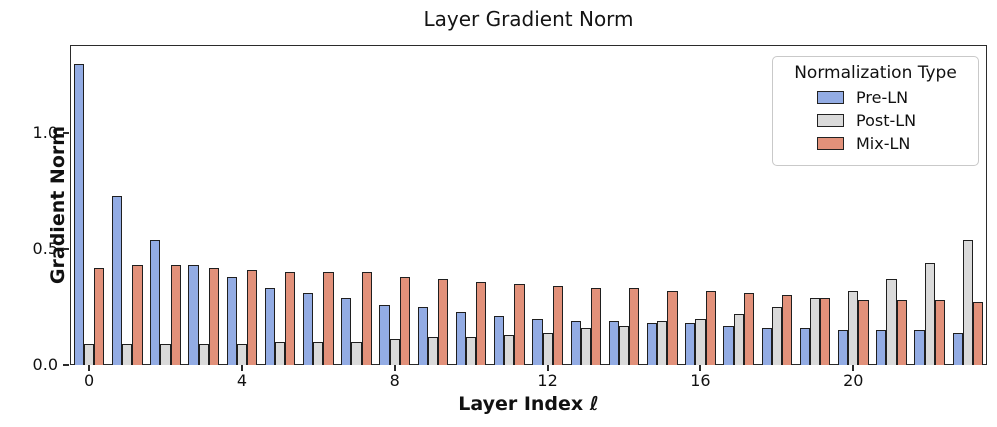  I want to click on legend-swatch-post-ln-icon, so click(830, 120).